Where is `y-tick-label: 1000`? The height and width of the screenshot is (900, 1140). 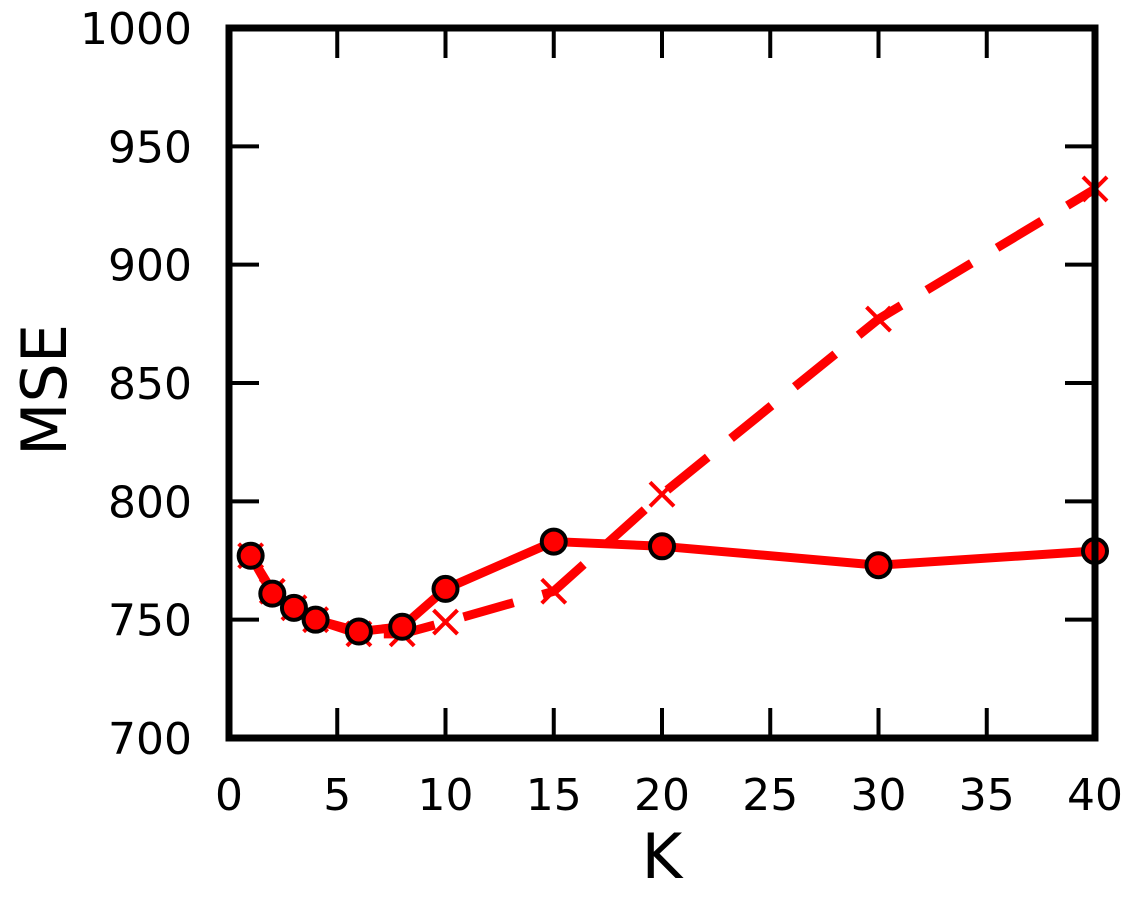
y-tick-label: 1000 is located at coordinates (136, 29).